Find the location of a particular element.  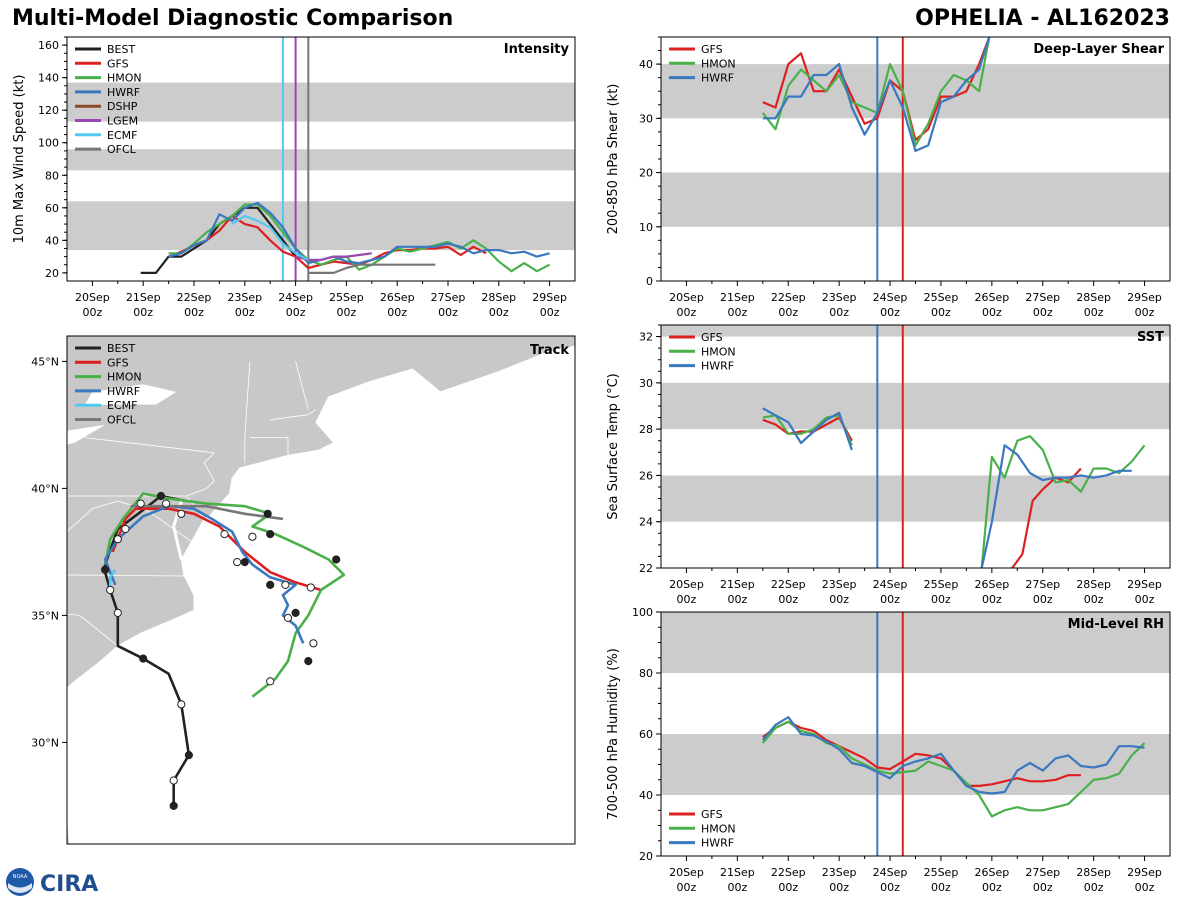

sst-xtick-label-day: 26Sep is located at coordinates (991, 584).